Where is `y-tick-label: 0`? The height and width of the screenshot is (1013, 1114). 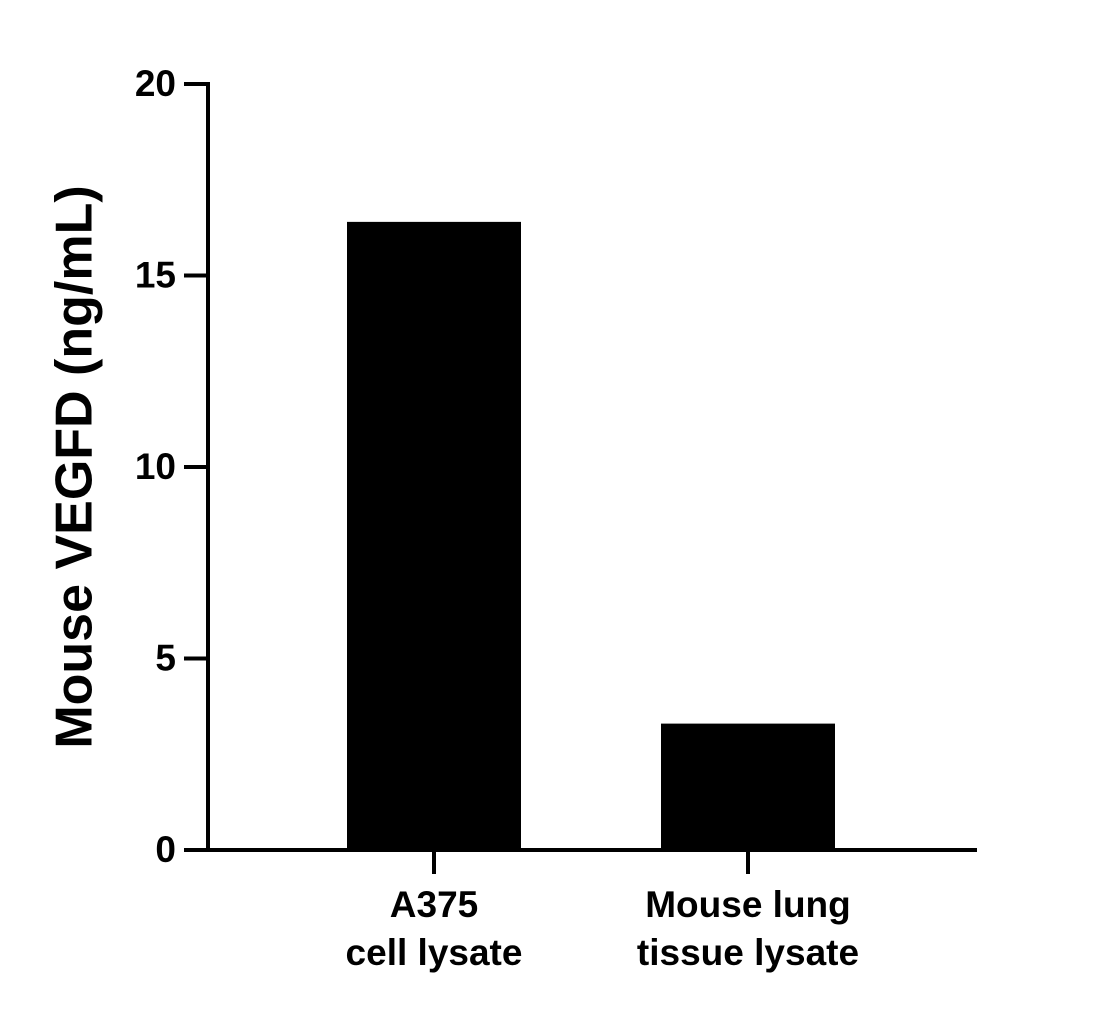
y-tick-label: 0 is located at coordinates (165, 849).